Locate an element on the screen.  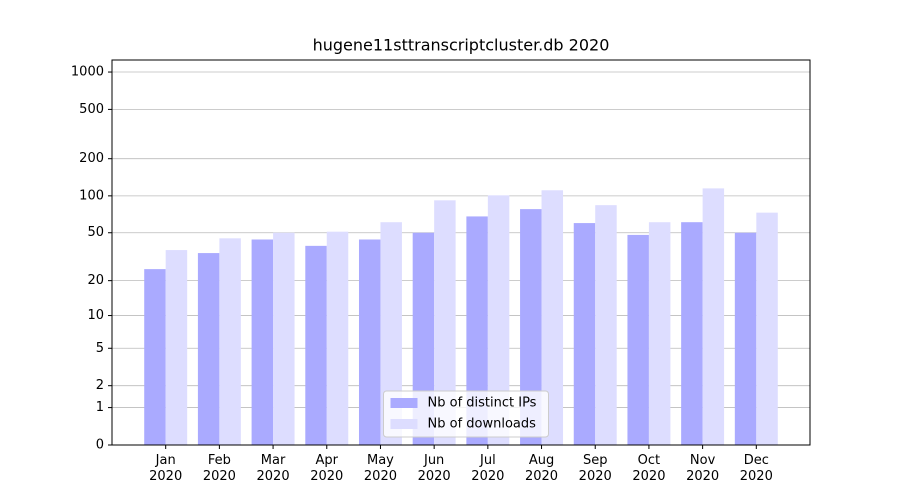
legend-label: Nb of distinct IPs is located at coordinates (482, 403).